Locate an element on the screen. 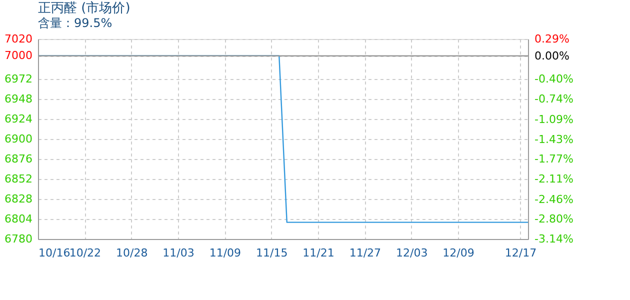  x-tick-label: 11/21 is located at coordinates (318, 253).